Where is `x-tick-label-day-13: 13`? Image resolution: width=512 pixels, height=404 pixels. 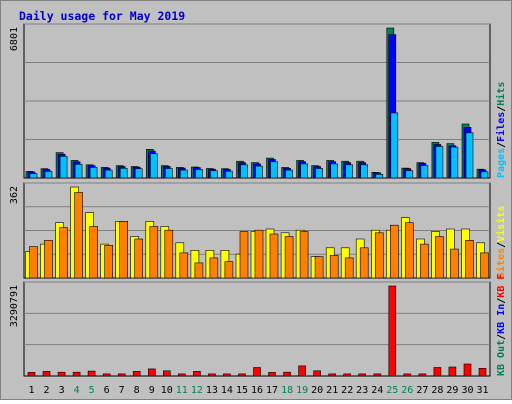
x-tick-label-day-13: 13 is located at coordinates (212, 390).